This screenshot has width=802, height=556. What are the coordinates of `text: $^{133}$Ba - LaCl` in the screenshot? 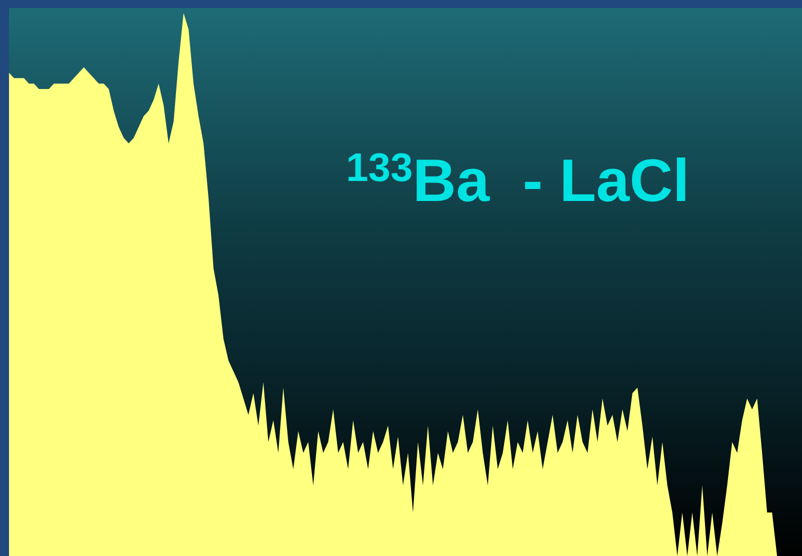 It's located at (518, 180).